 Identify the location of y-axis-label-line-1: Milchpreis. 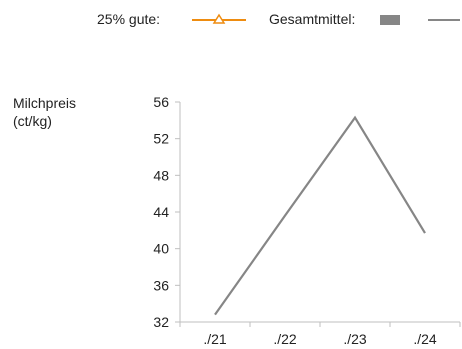
(44, 103).